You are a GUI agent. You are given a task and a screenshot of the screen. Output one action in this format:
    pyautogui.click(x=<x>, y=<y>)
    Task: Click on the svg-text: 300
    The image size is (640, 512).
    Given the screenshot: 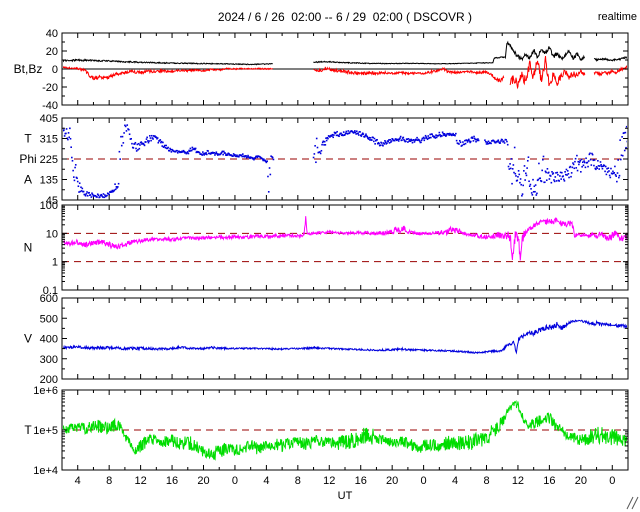 What is the action you would take?
    pyautogui.click(x=49, y=360)
    